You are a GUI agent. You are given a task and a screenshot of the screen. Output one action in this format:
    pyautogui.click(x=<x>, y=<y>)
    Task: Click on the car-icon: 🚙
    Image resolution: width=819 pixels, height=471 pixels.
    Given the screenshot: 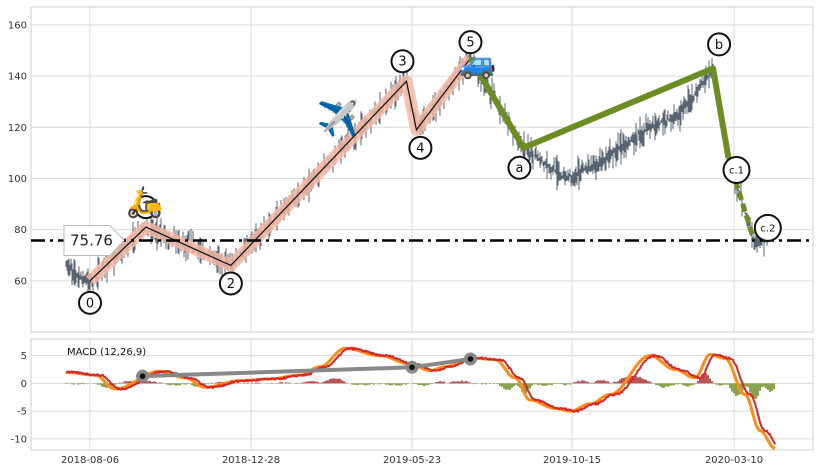 What is the action you would take?
    pyautogui.click(x=477, y=63)
    